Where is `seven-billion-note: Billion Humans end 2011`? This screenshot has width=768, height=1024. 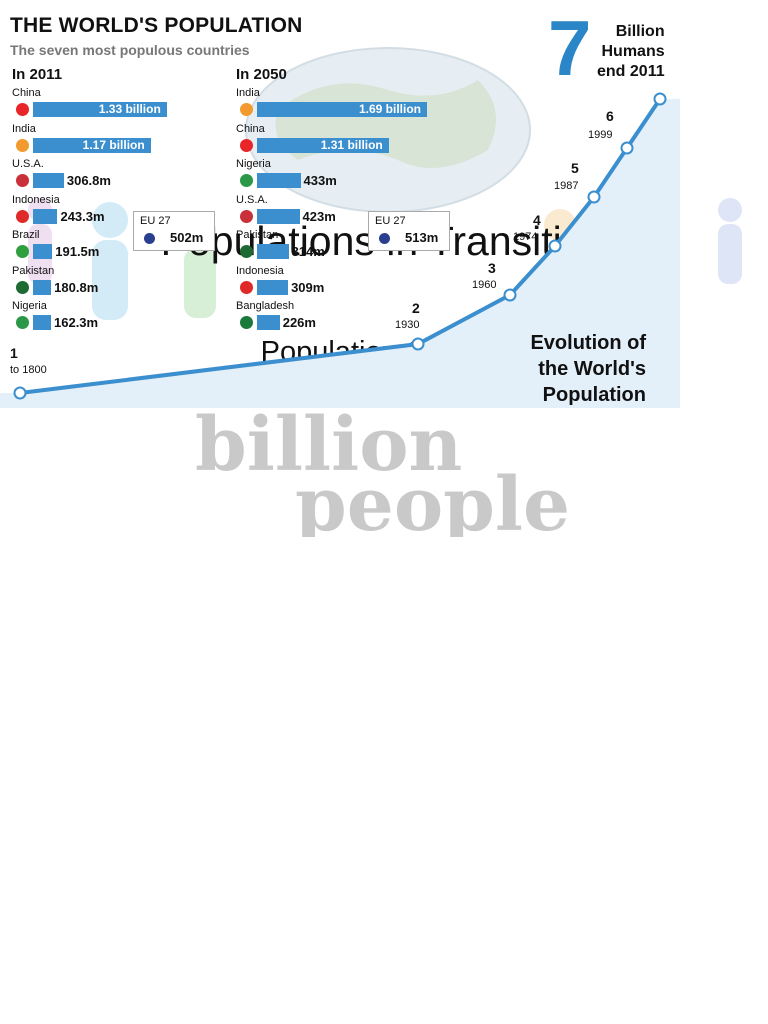 seven-billion-note: Billion Humans end 2011 is located at coordinates (631, 51).